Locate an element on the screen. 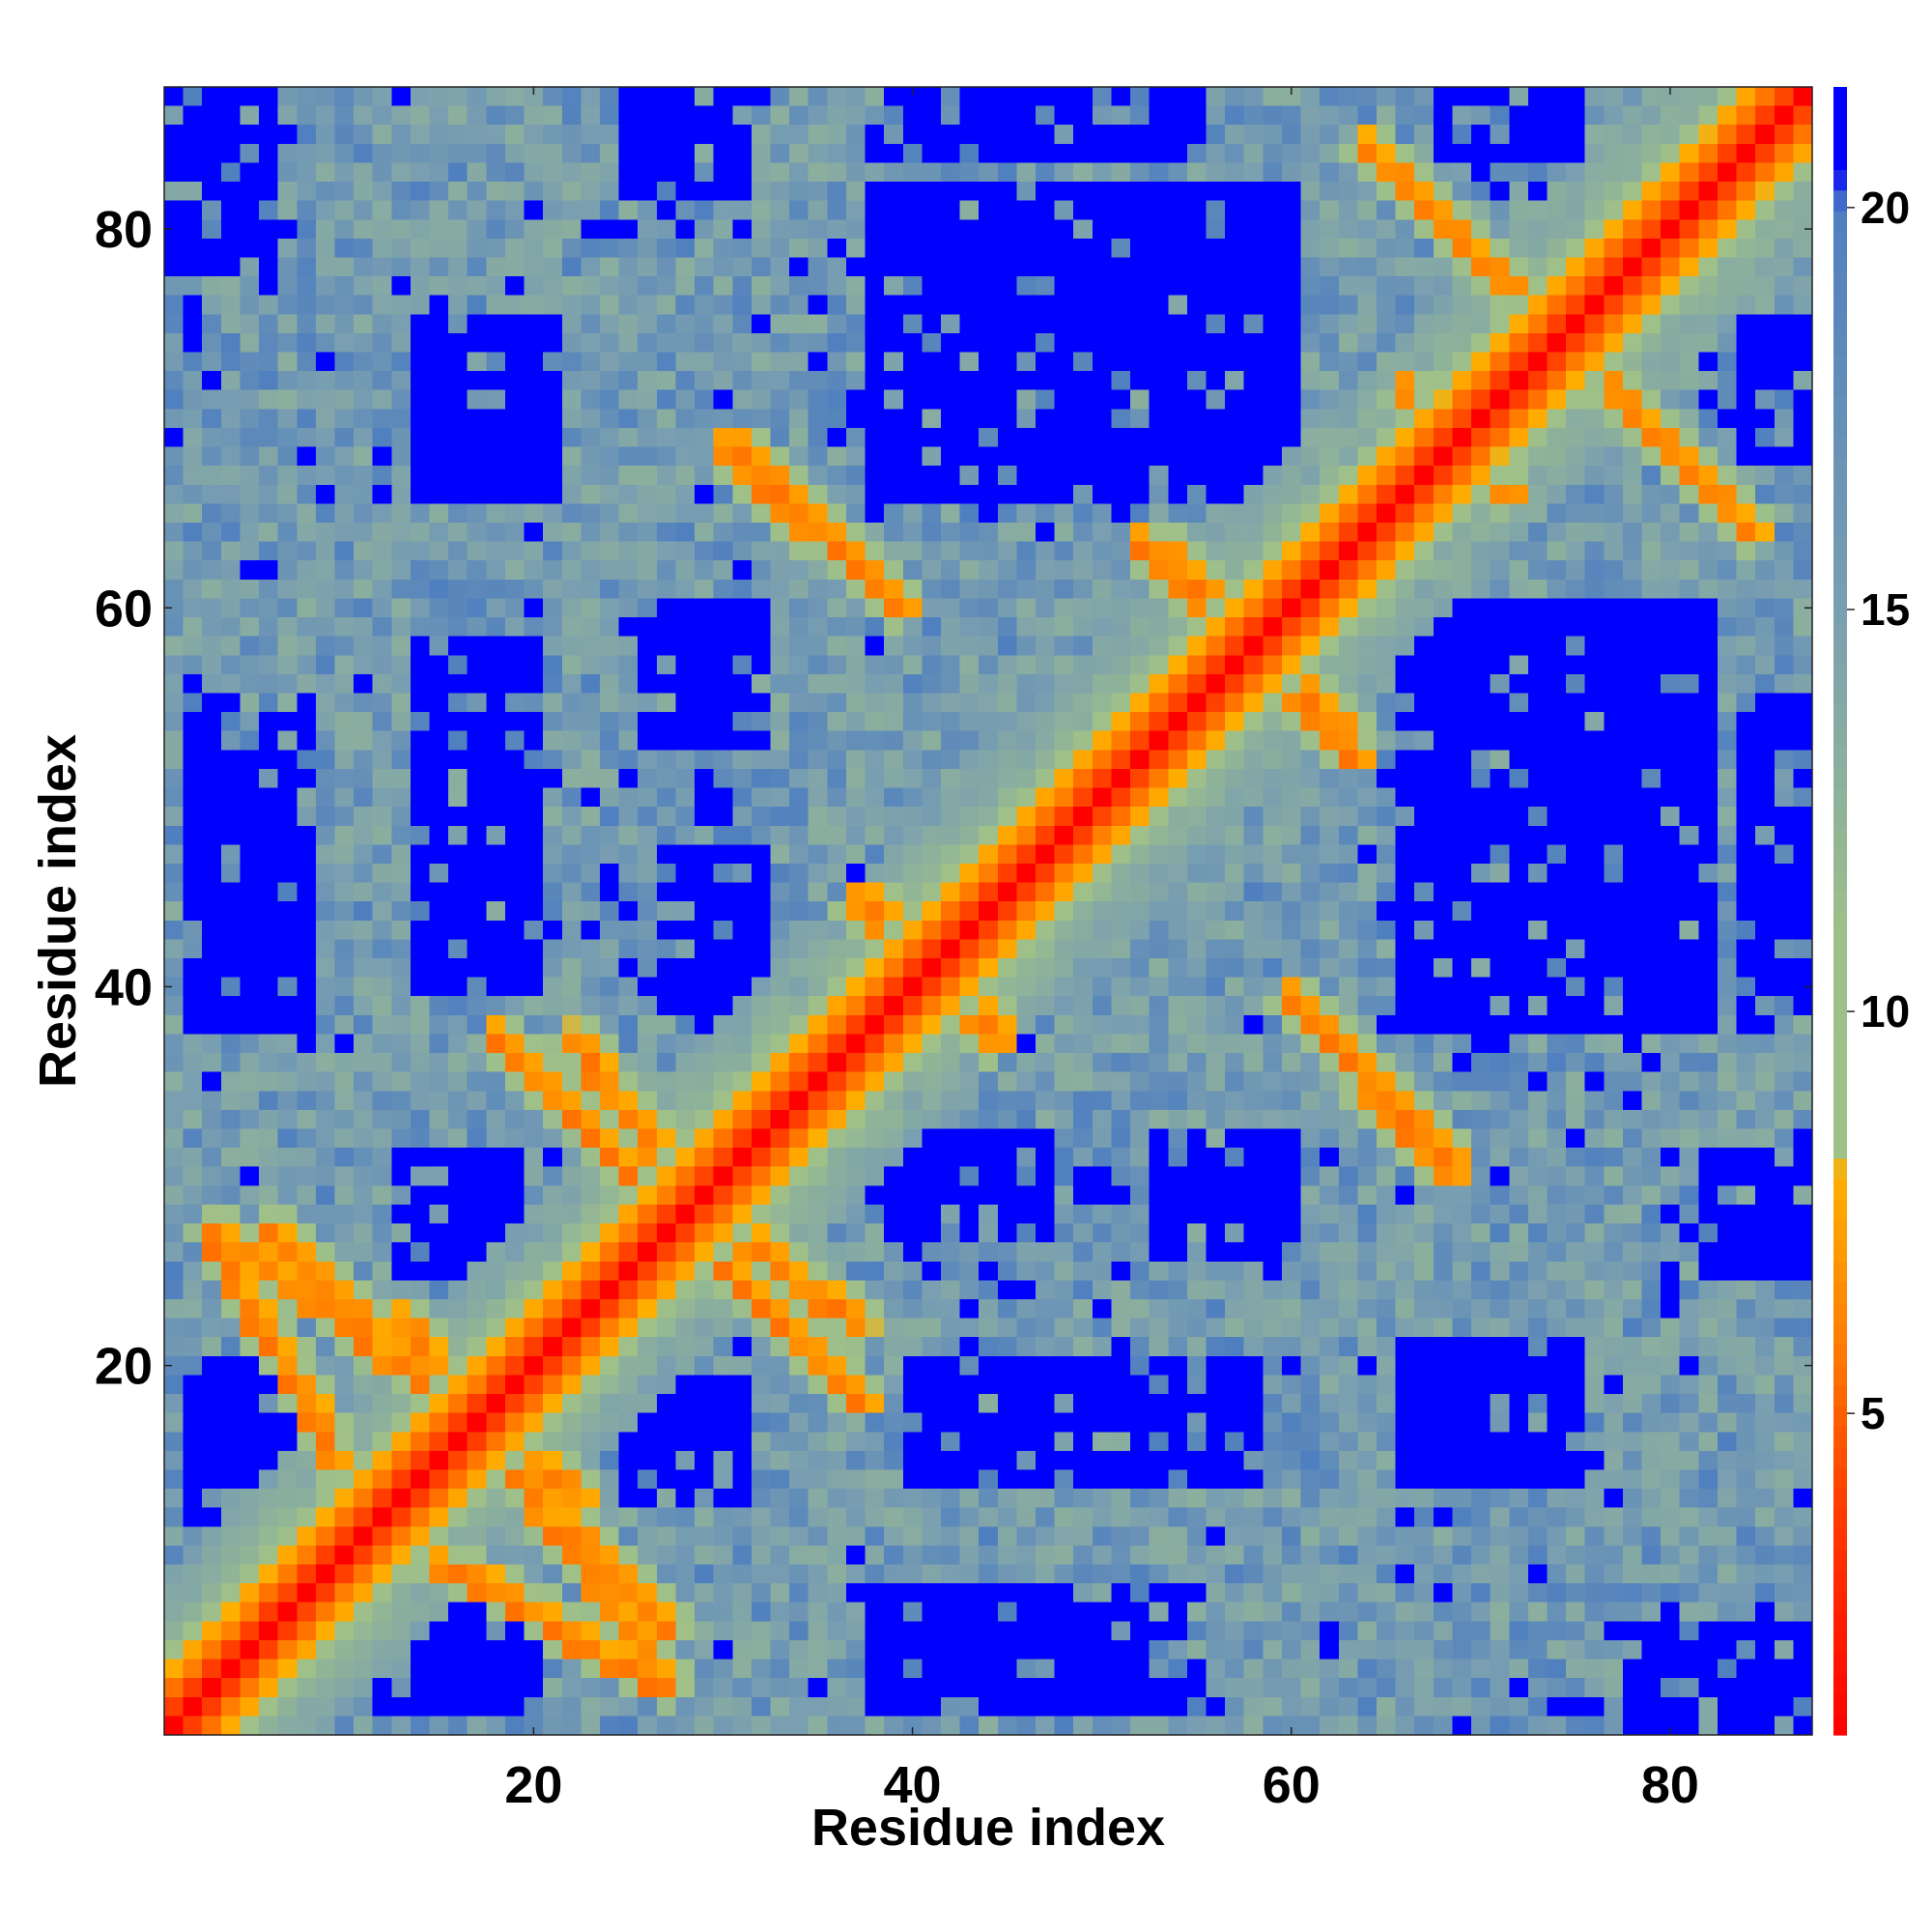 This screenshot has width=1932, height=1932. y-tick-label: 60 is located at coordinates (124, 609).